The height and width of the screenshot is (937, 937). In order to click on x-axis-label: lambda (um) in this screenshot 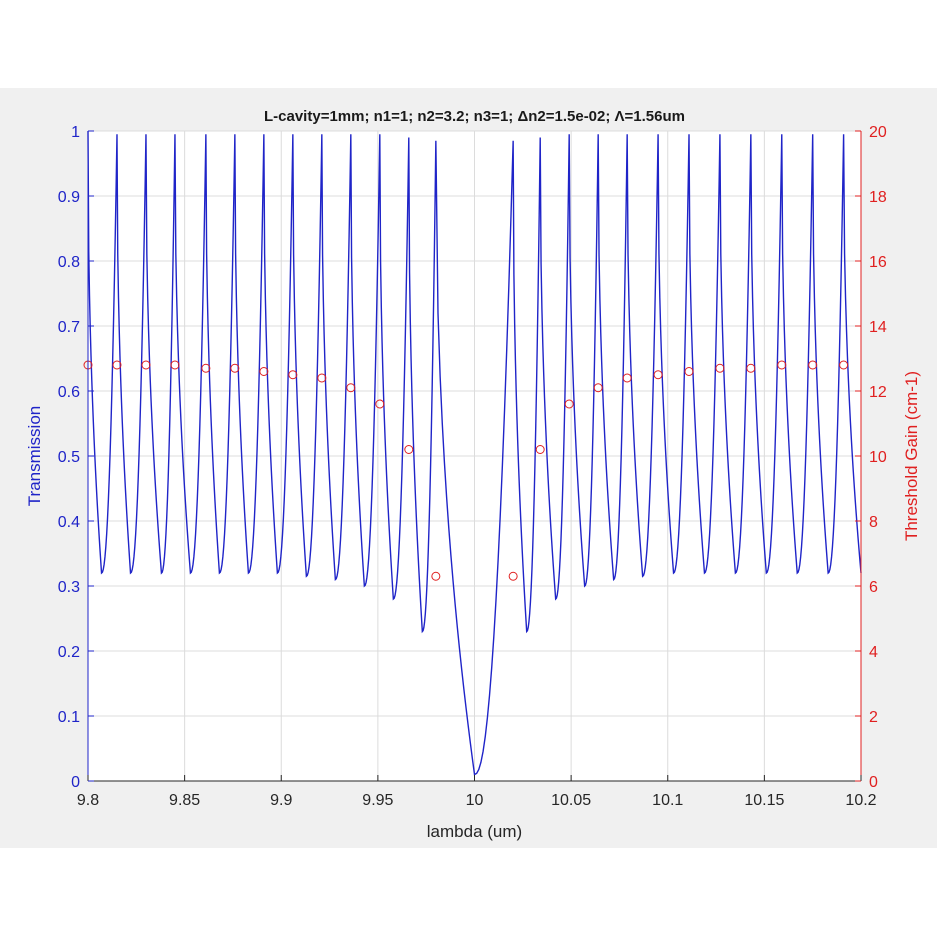, I will do `click(474, 831)`.